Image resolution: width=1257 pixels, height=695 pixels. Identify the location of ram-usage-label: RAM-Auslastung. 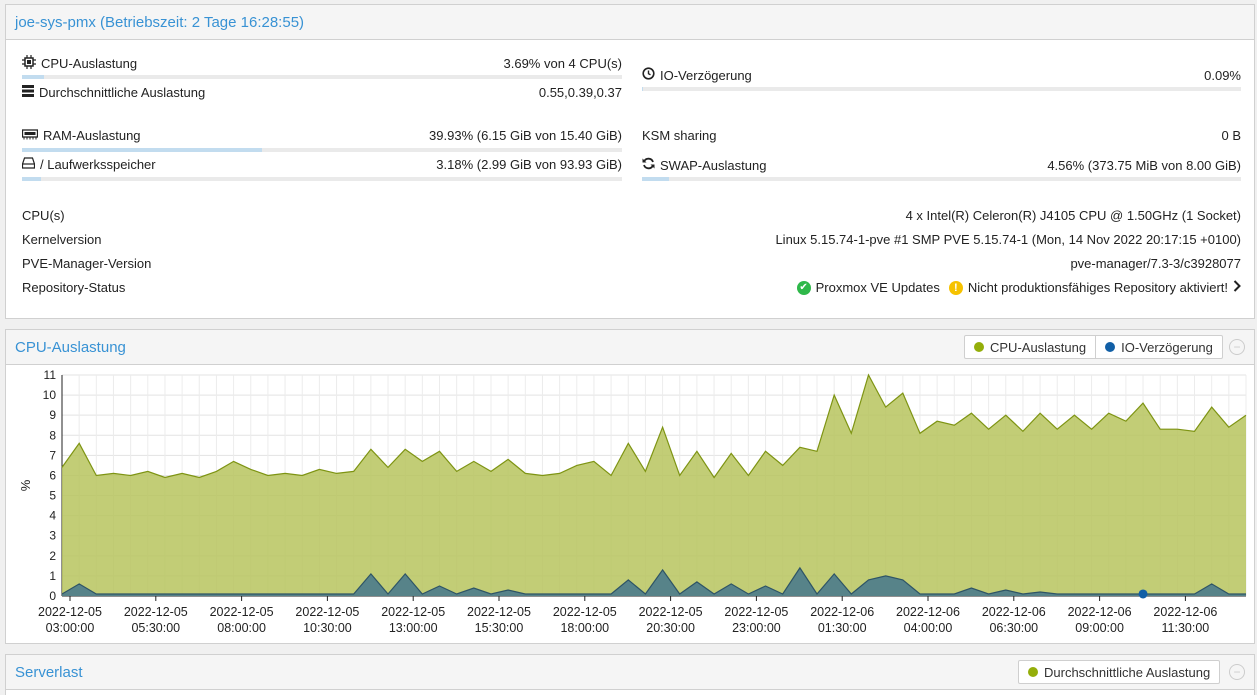
(81, 135).